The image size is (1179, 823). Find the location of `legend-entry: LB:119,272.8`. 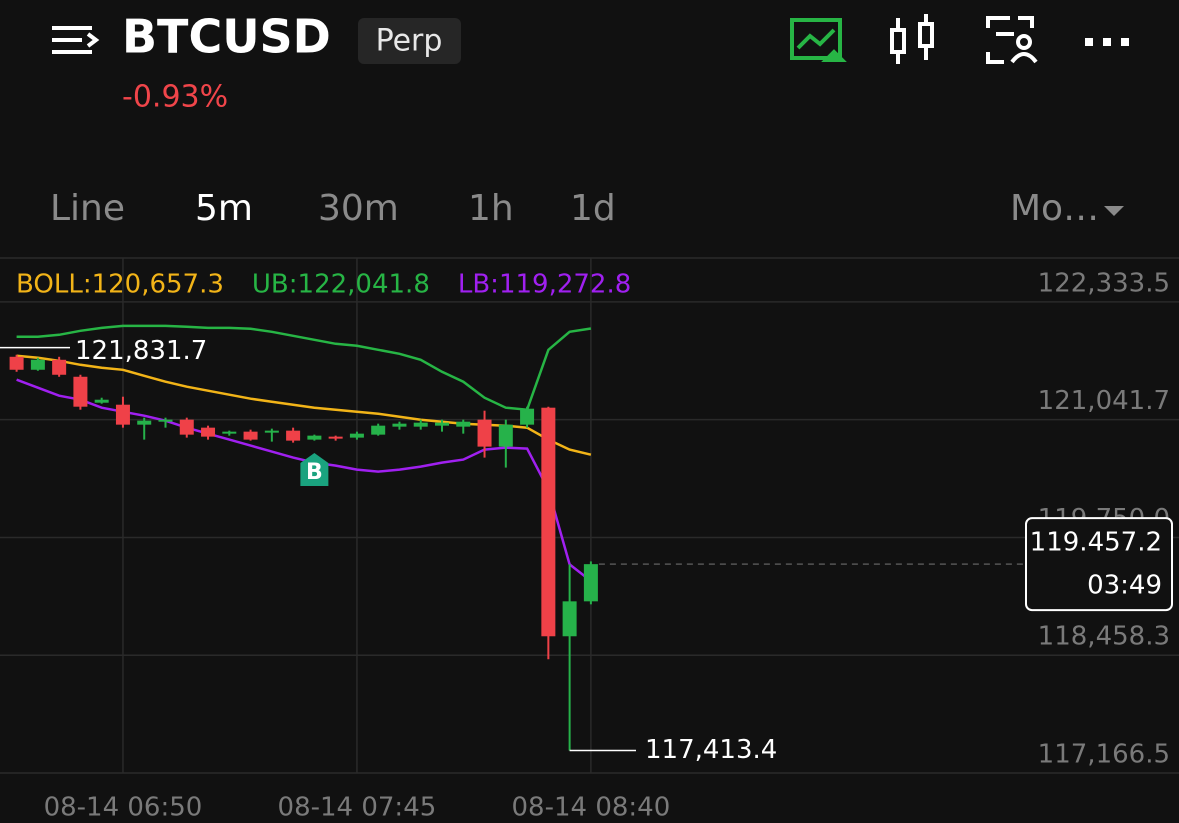

legend-entry: LB:119,272.8 is located at coordinates (544, 285).